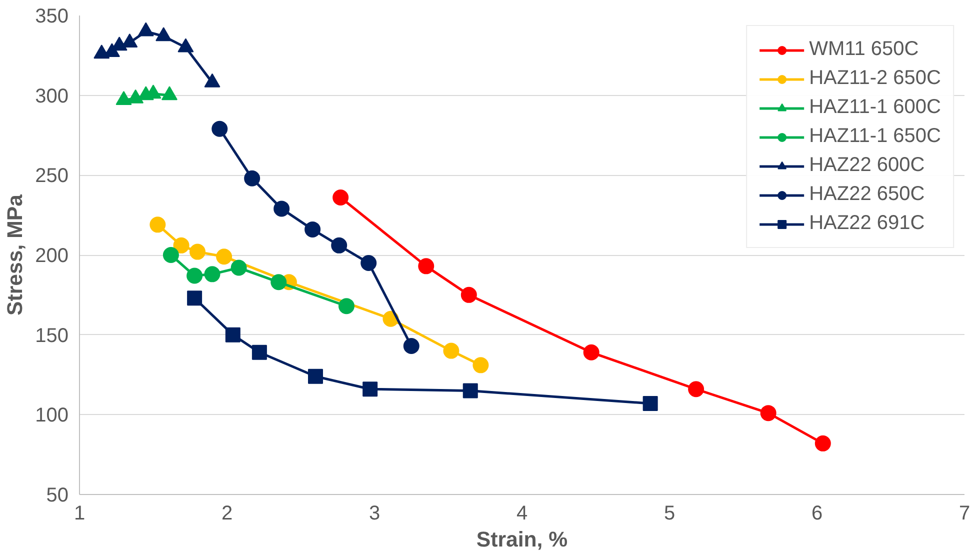 This screenshot has width=974, height=554. What do you see at coordinates (52, 96) in the screenshot?
I see `y-tick-label: 300` at bounding box center [52, 96].